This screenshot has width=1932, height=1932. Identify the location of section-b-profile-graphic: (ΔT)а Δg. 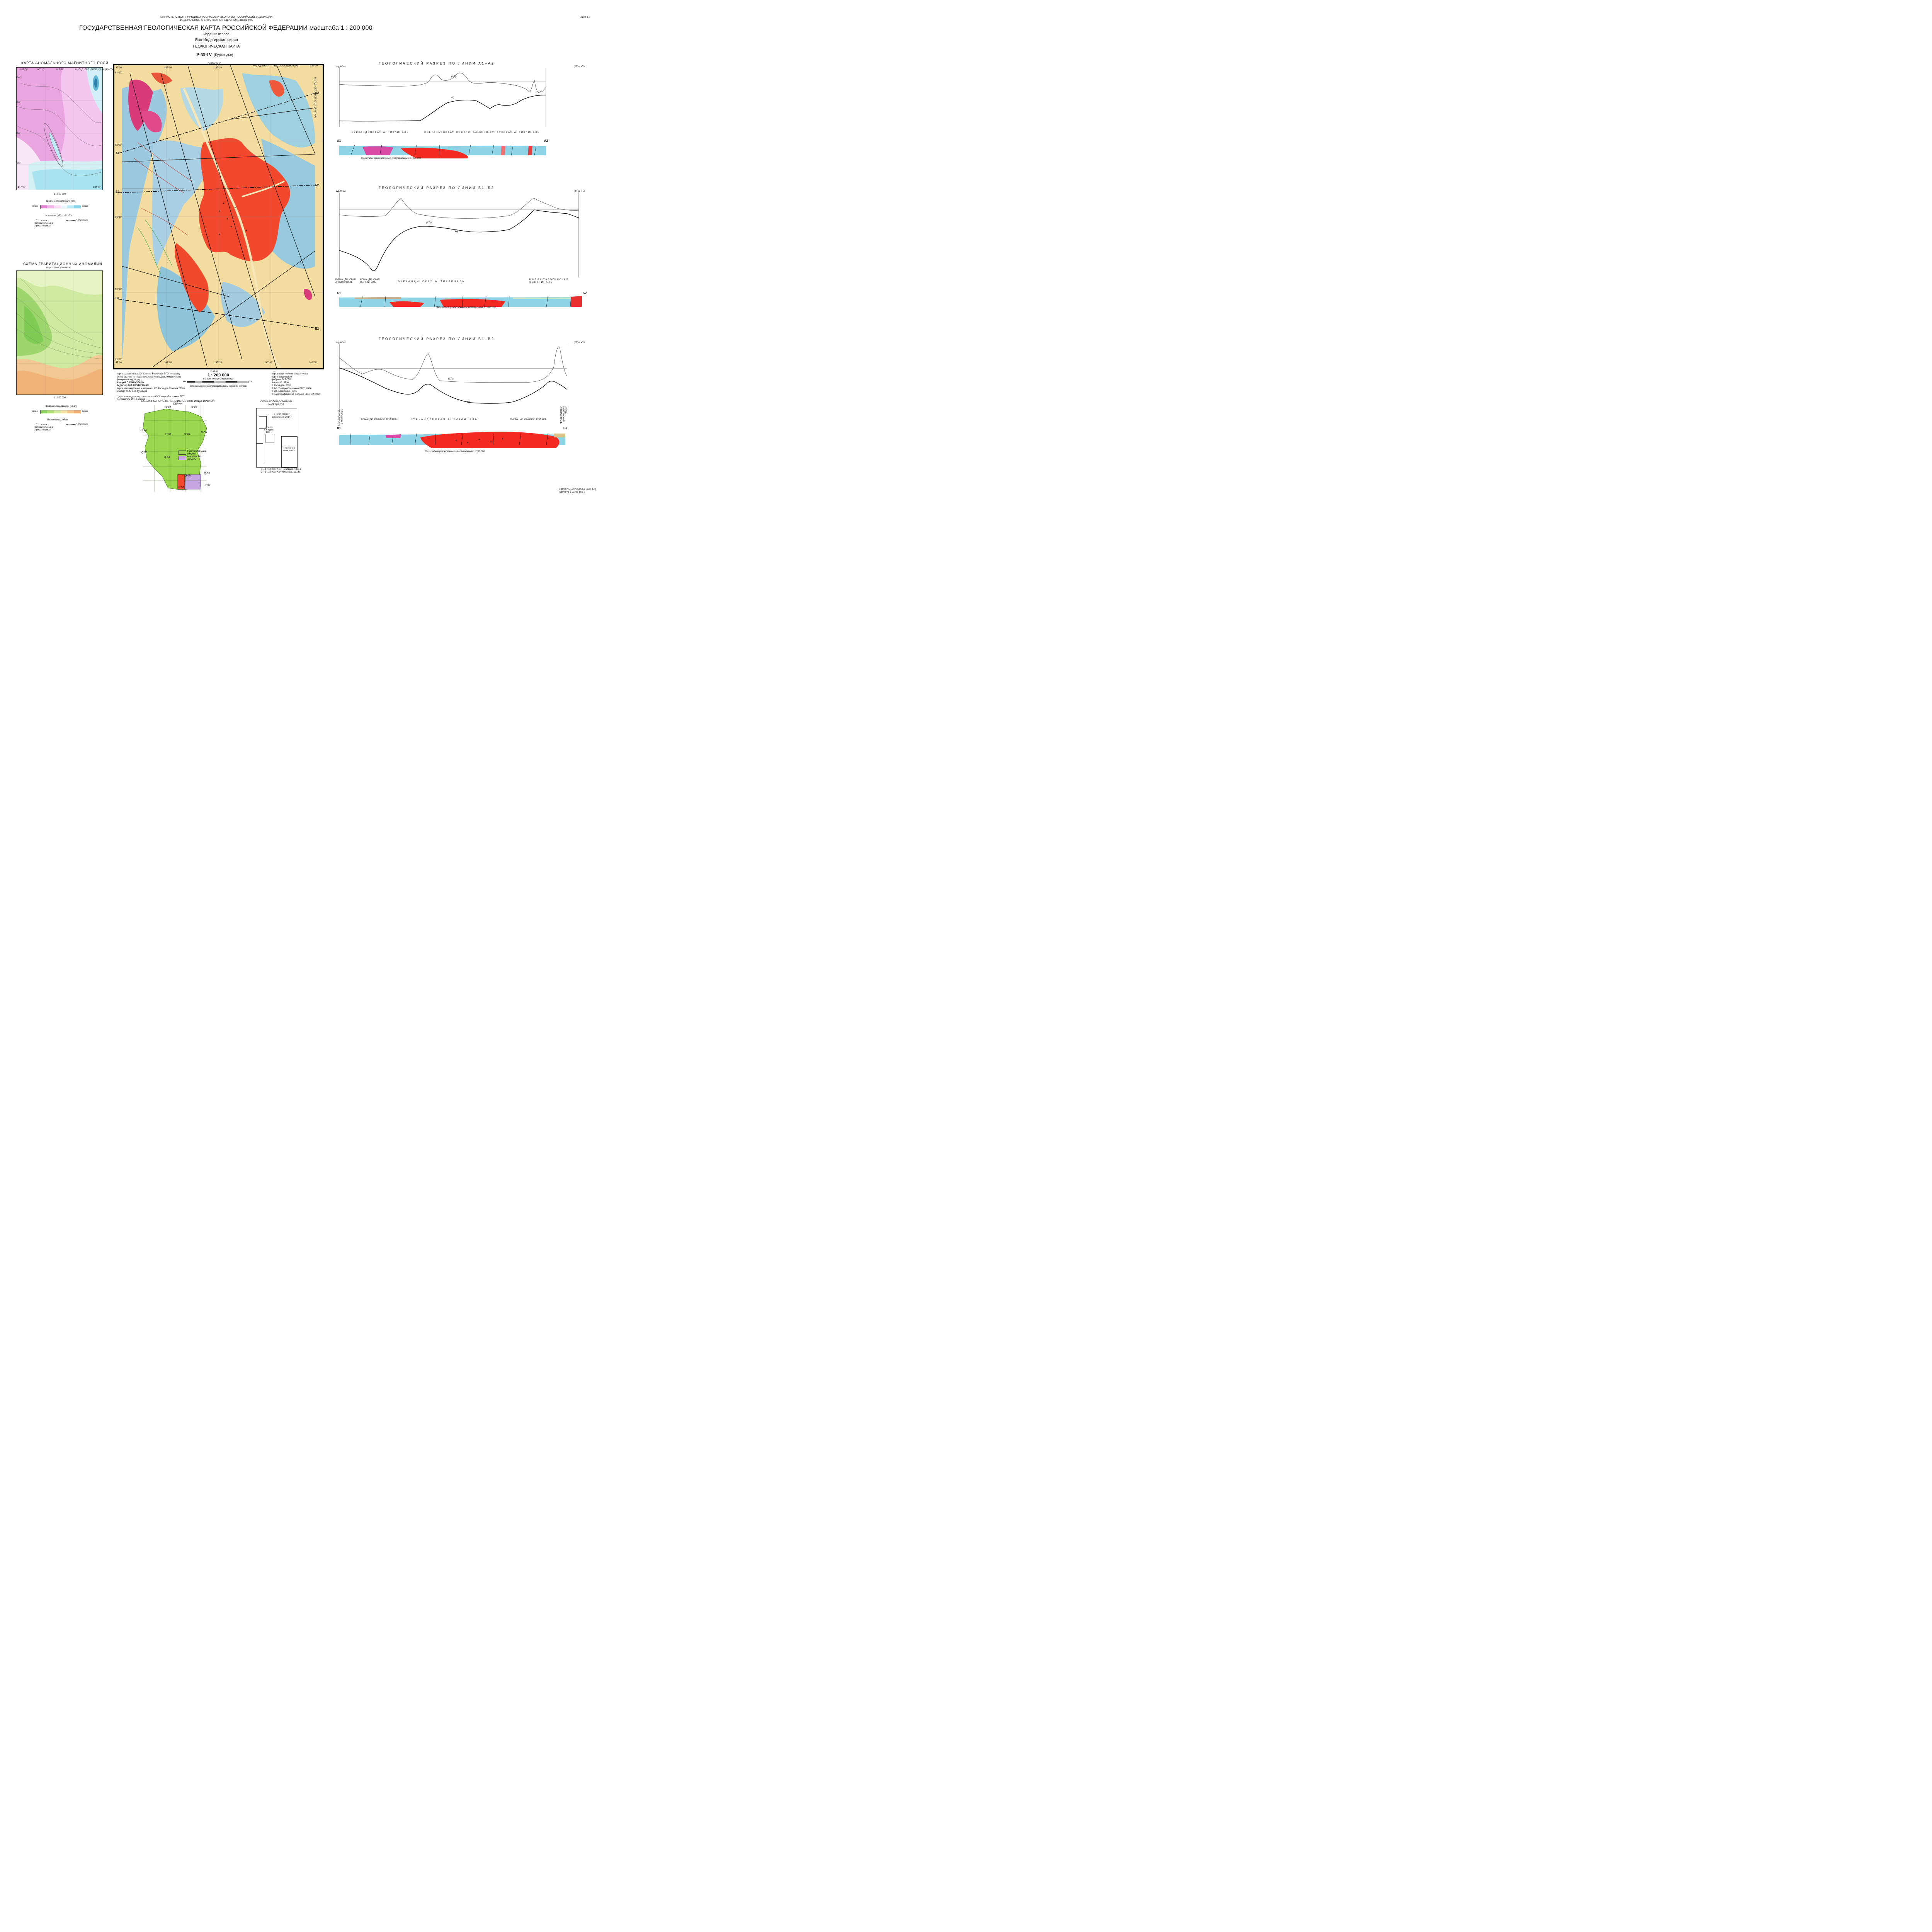
(459, 235).